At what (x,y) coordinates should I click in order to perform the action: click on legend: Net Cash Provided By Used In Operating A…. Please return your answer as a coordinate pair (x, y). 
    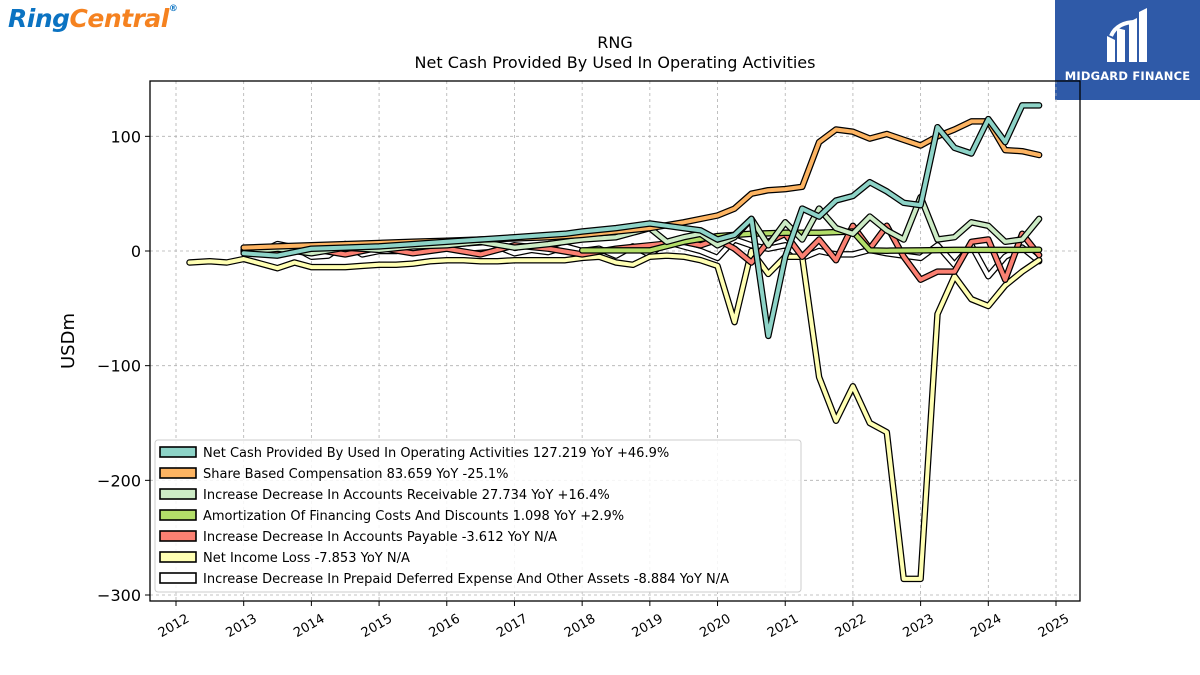
    Looking at the image, I should click on (478, 516).